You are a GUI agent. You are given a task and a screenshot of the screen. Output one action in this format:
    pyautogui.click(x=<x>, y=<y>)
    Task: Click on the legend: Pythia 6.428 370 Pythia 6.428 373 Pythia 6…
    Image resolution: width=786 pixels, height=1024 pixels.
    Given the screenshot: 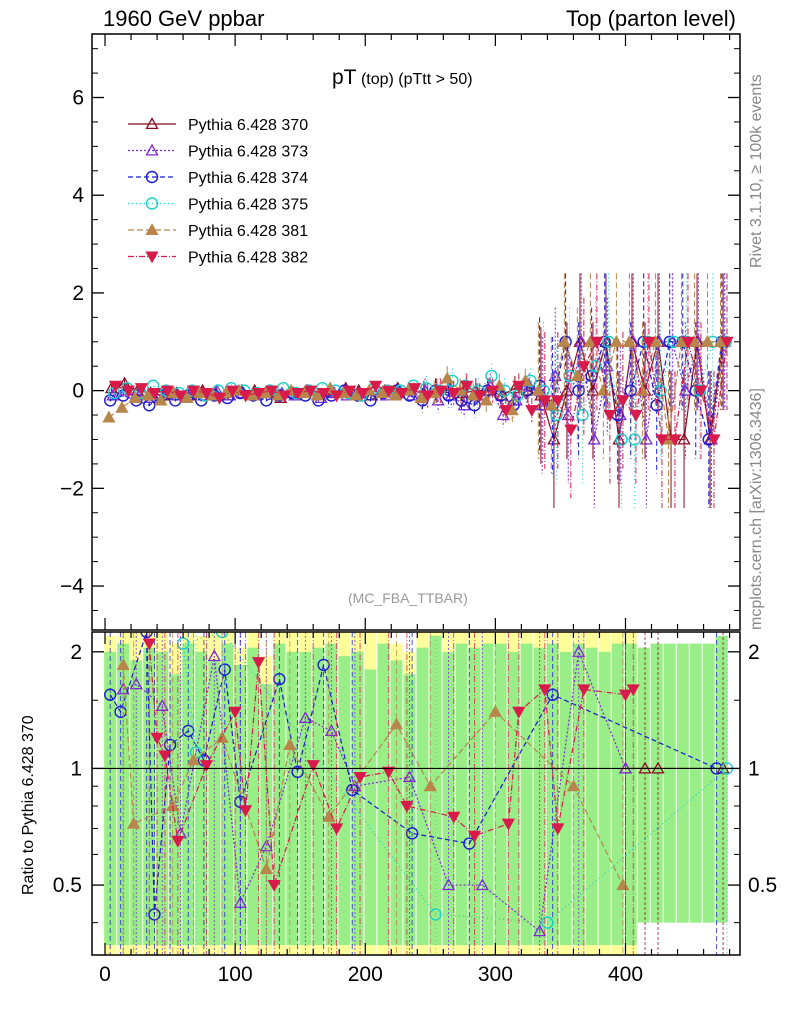 What is the action you would take?
    pyautogui.click(x=218, y=192)
    